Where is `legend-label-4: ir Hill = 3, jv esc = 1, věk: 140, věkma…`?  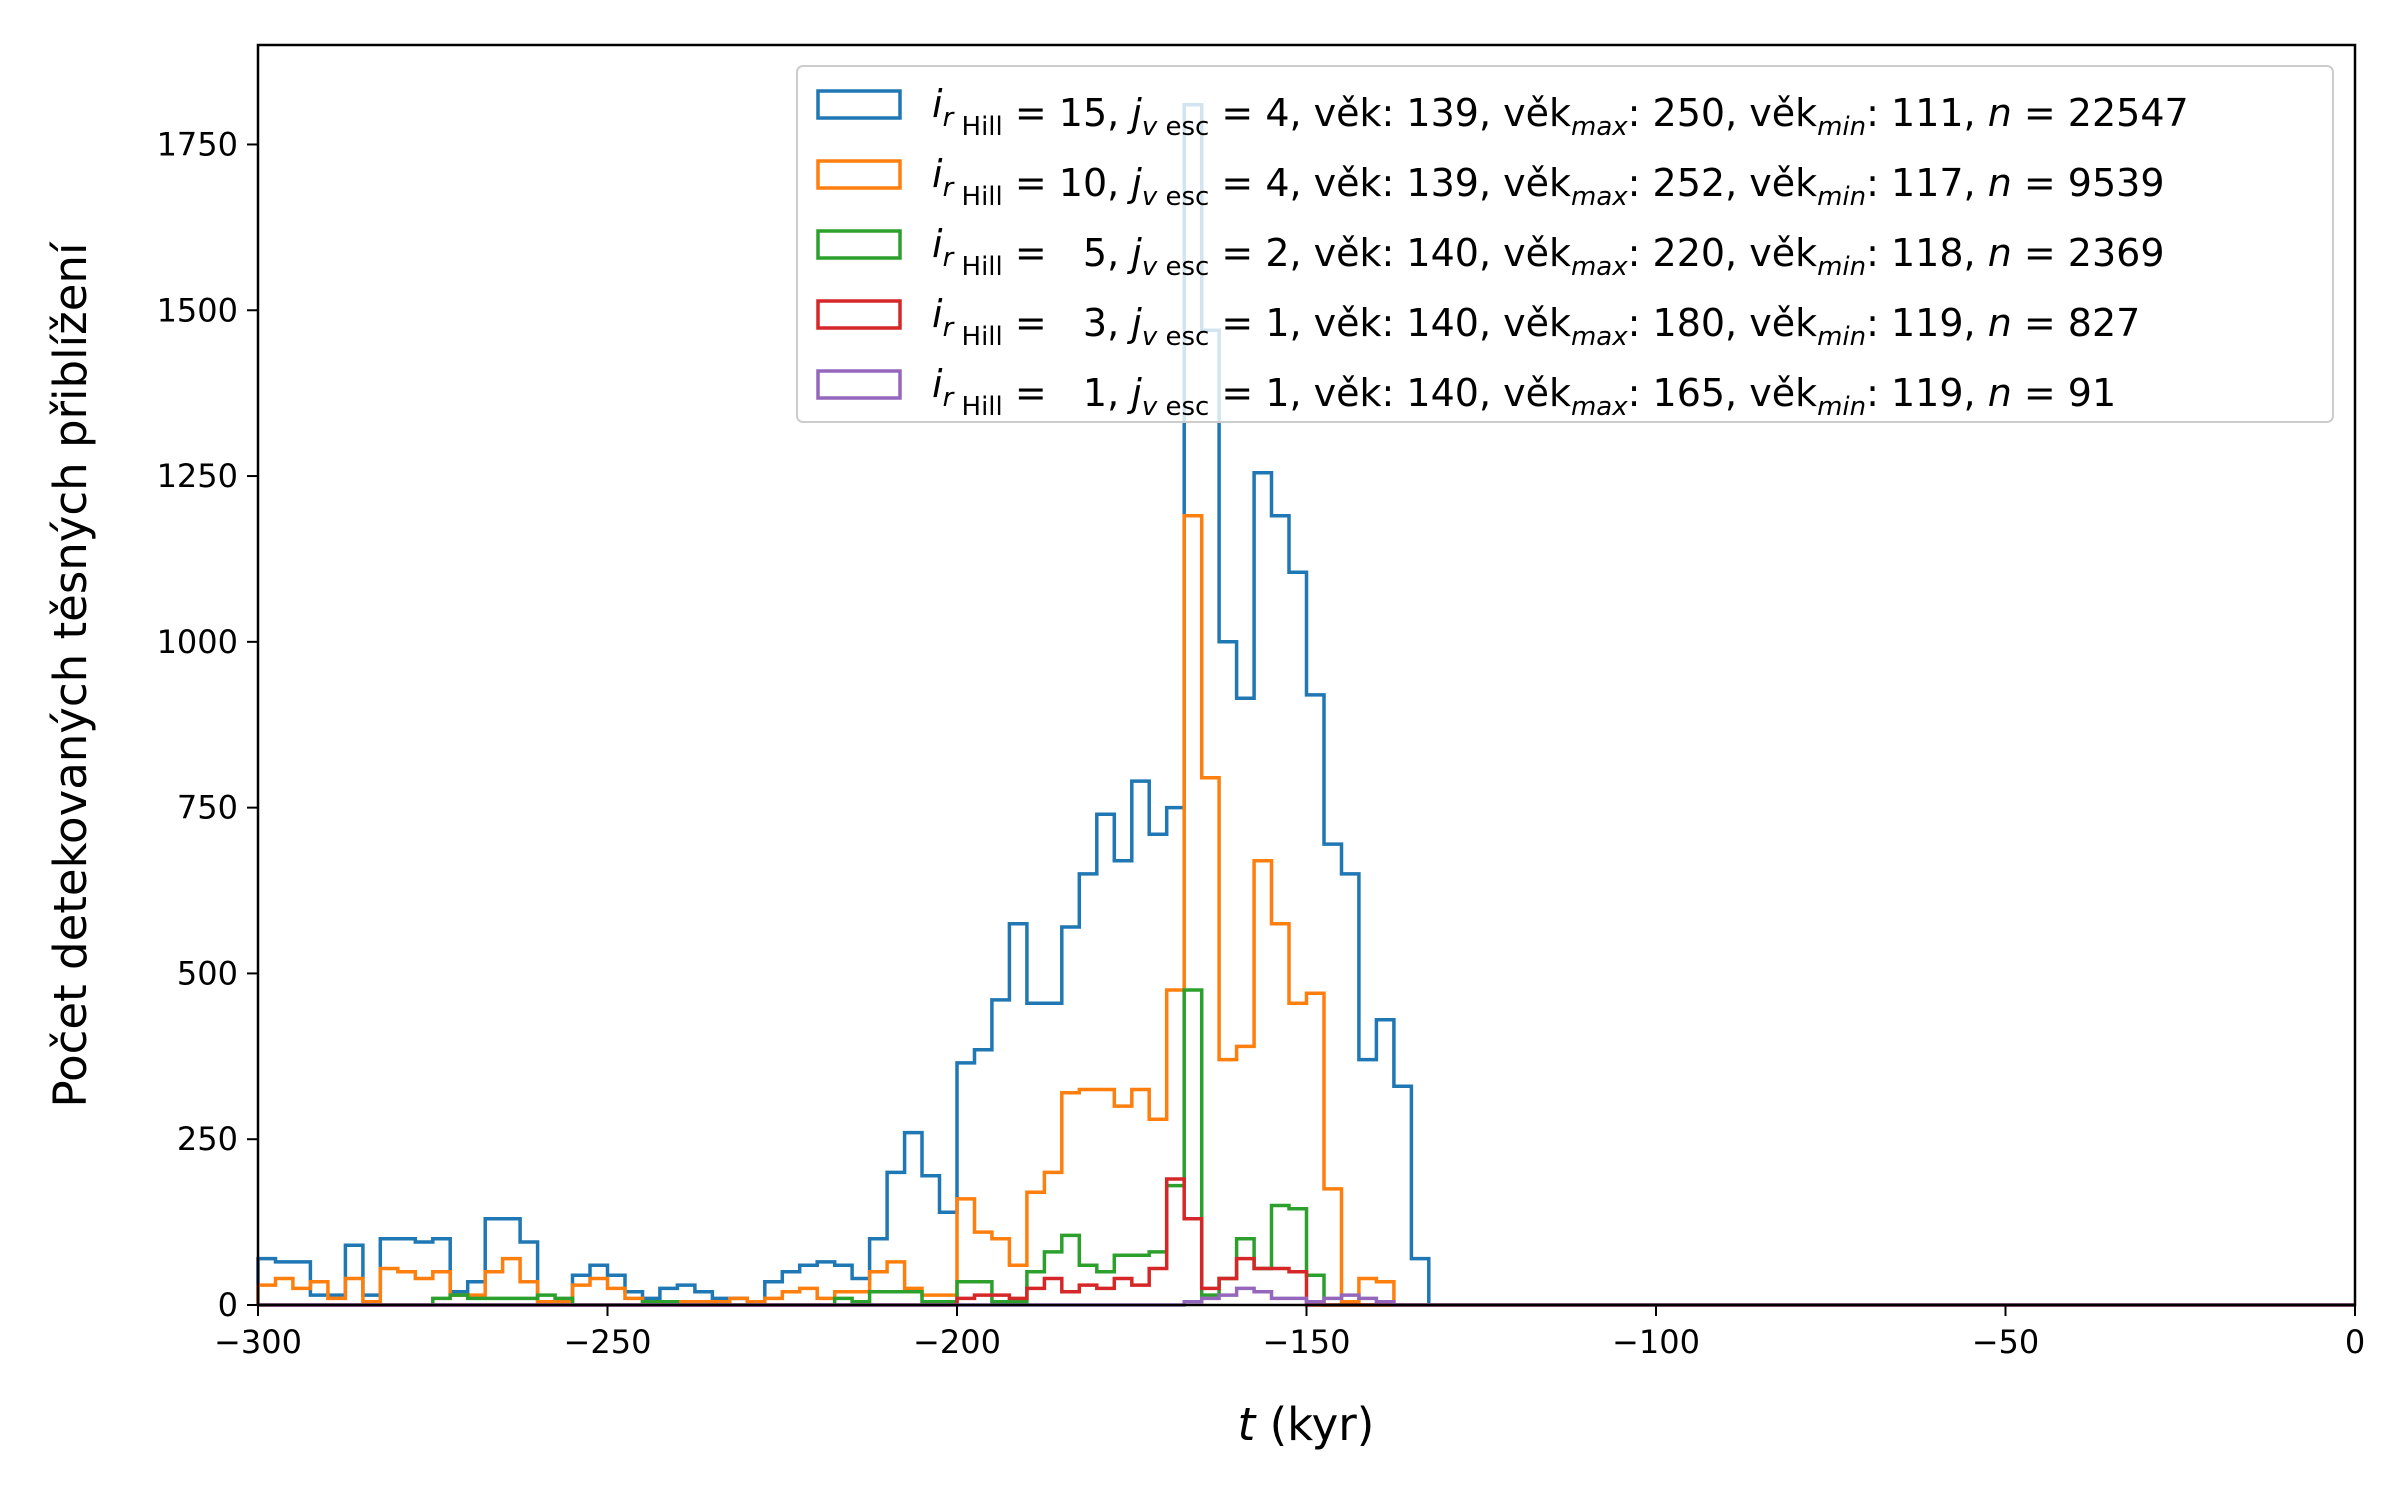
legend-label-4: ir Hill = 3, jv esc = 1, věk: 140, věkma… is located at coordinates (1536, 322).